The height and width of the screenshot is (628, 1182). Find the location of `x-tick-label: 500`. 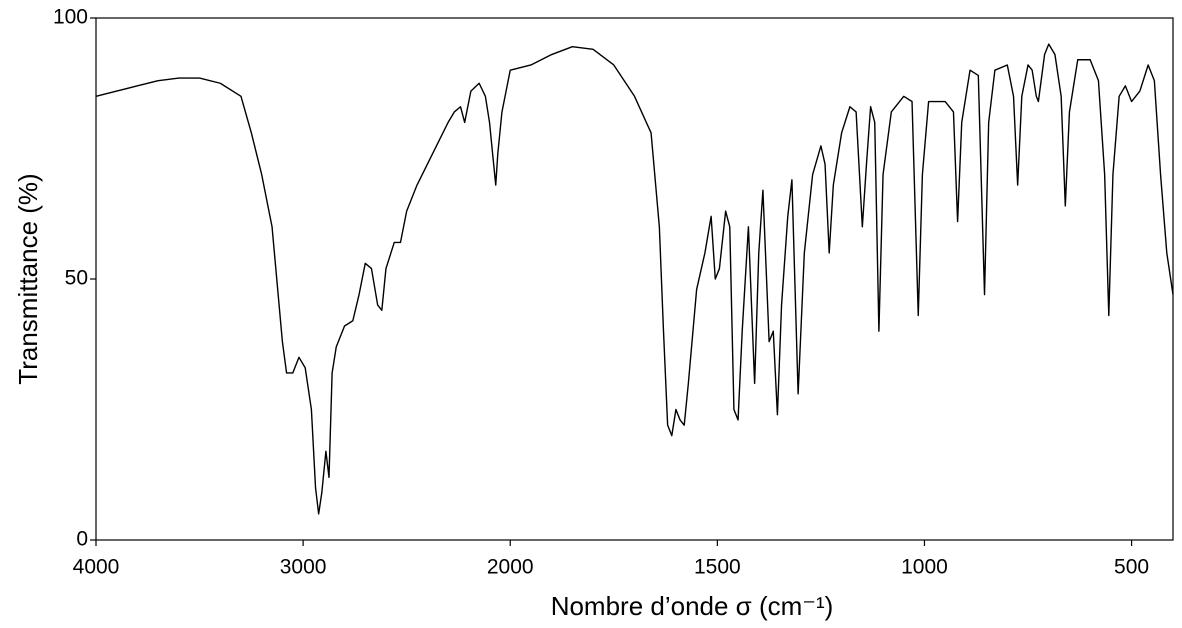

x-tick-label: 500 is located at coordinates (1131, 567).